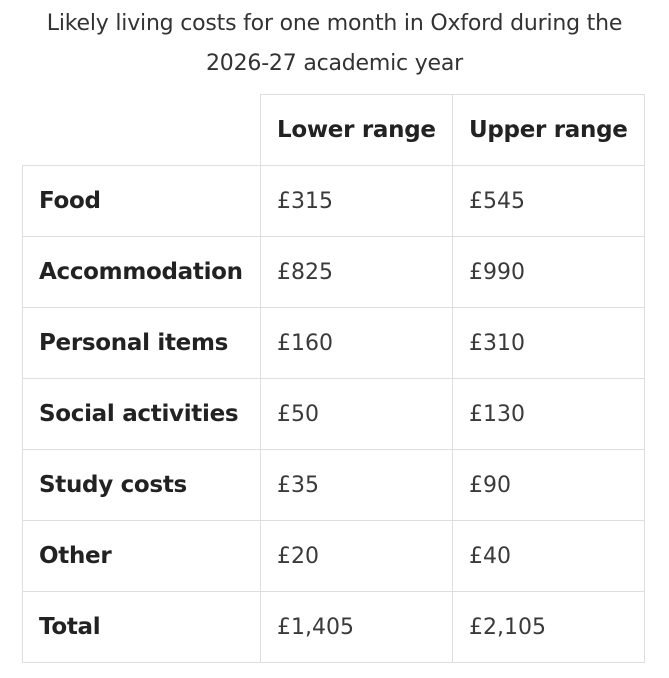  Describe the element at coordinates (356, 627) in the screenshot. I see `lower-range-total-cell: £1,405` at that location.